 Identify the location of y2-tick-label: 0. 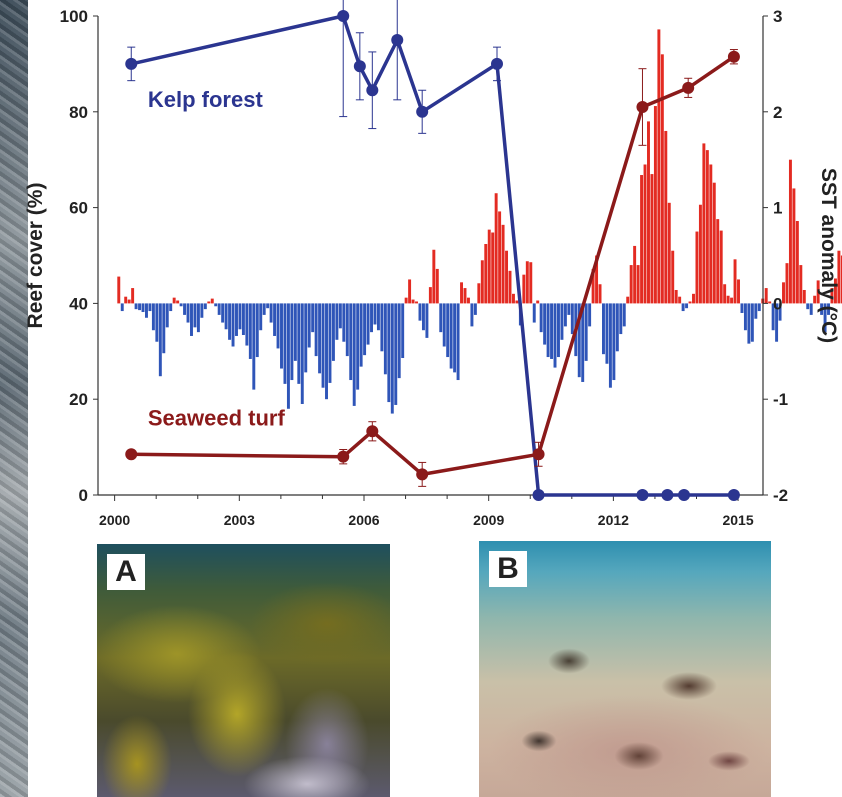
(777, 303).